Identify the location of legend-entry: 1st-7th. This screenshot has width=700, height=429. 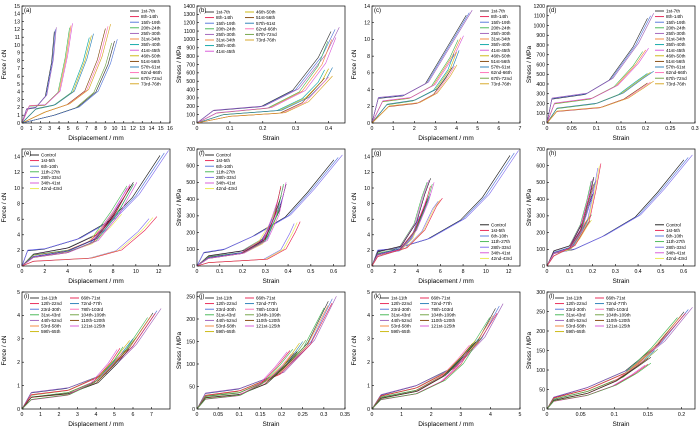
(673, 11).